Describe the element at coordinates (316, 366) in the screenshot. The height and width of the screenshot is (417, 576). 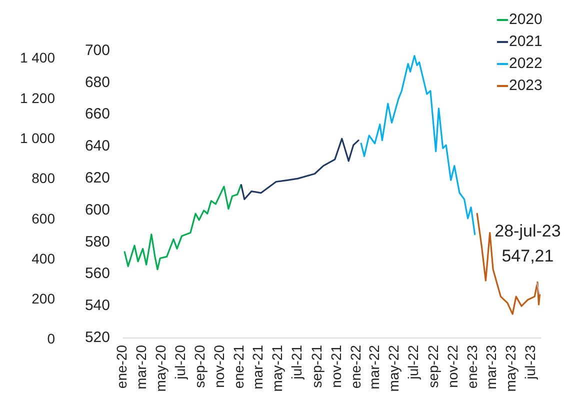
I see `x-tick-label: sep-21` at that location.